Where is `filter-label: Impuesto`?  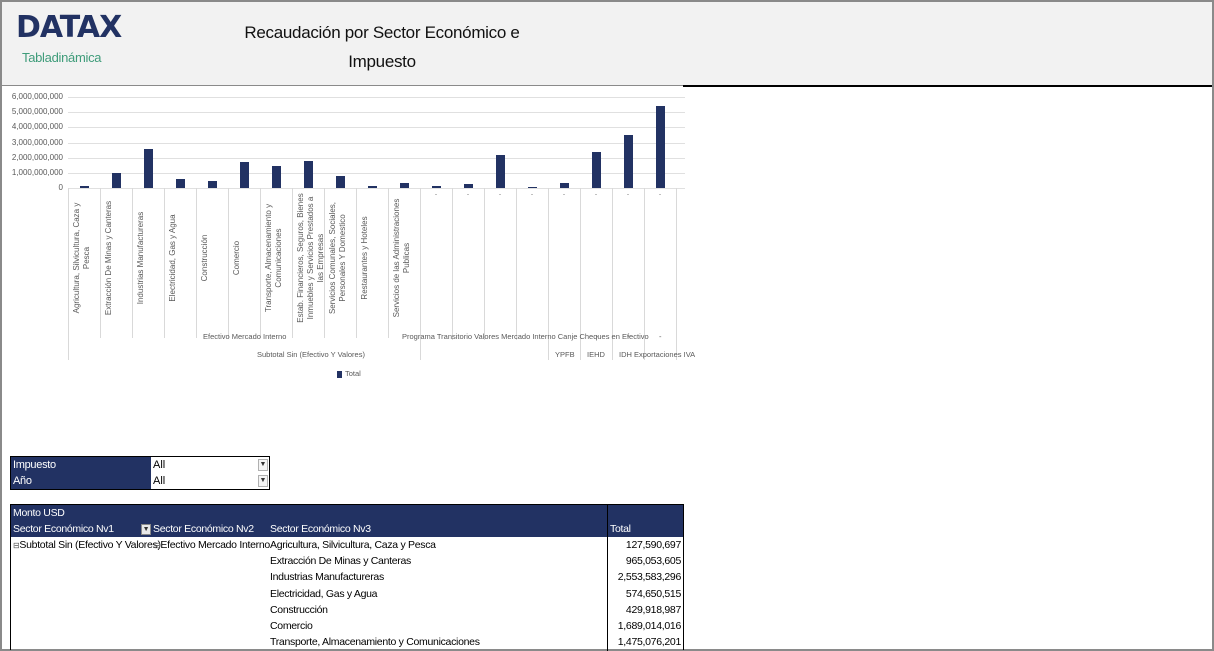
filter-label: Impuesto is located at coordinates (81, 465).